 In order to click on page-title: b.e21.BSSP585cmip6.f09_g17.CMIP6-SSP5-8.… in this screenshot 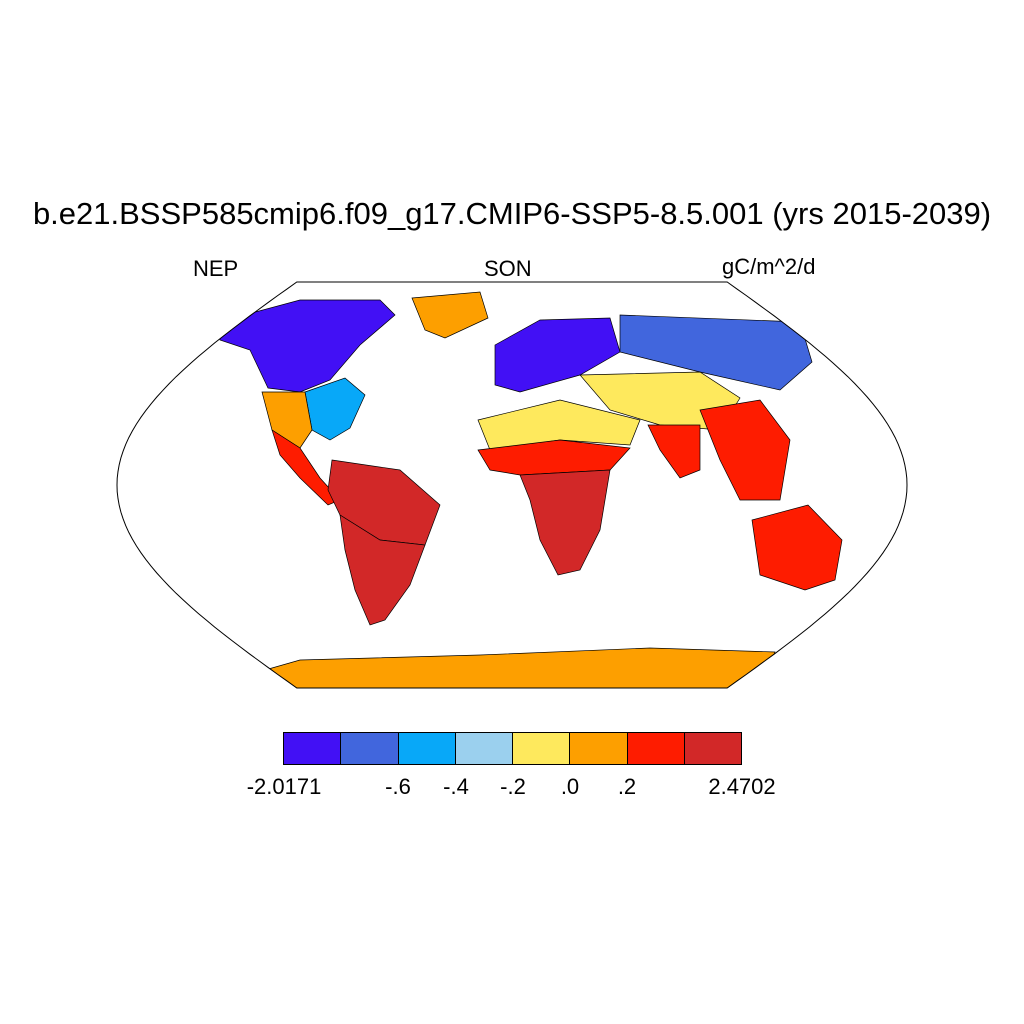, I will do `click(512, 213)`.